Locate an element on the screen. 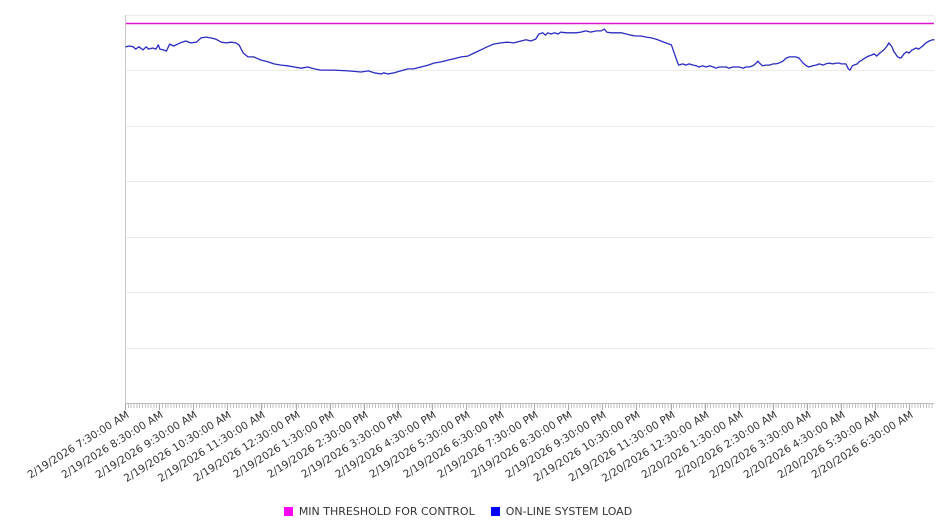  x-axis-label: 2/20/2026 12:30:00 AM is located at coordinates (655, 447).